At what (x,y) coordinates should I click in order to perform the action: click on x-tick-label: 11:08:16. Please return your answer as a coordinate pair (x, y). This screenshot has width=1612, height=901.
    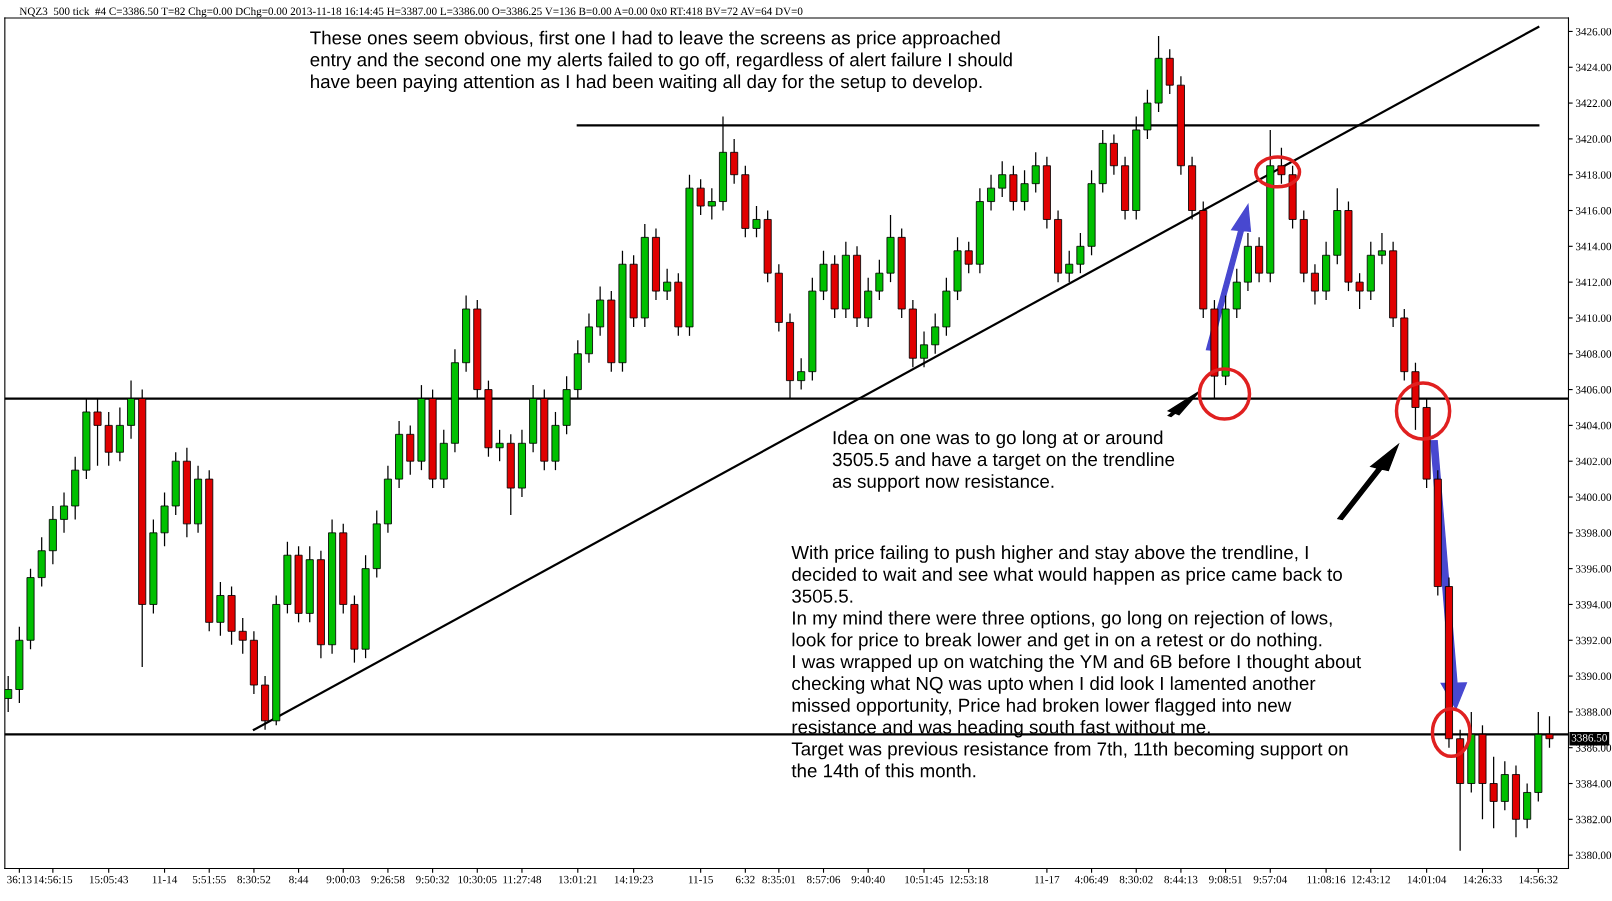
    Looking at the image, I should click on (1326, 879).